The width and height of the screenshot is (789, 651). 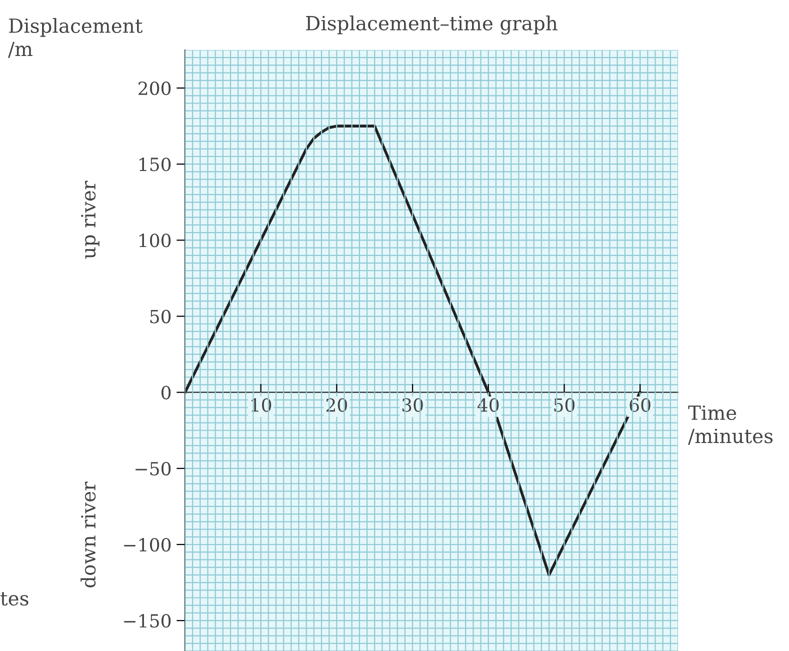 I want to click on y-tick-label: 50, so click(x=160, y=317).